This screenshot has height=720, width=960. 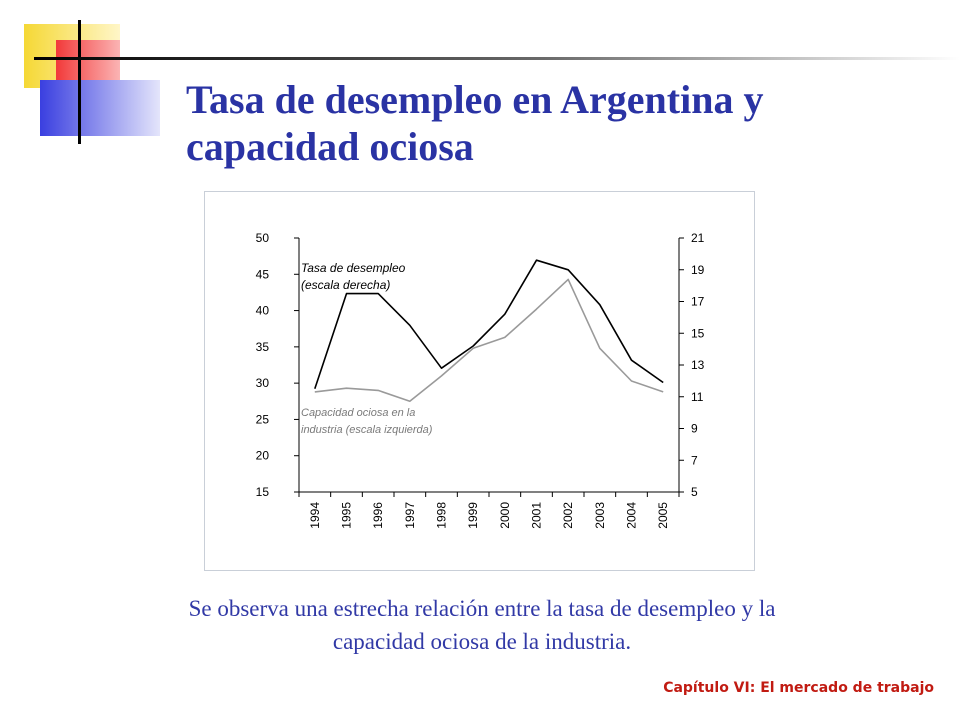 I want to click on deco-horizontal-line, so click(x=497, y=58).